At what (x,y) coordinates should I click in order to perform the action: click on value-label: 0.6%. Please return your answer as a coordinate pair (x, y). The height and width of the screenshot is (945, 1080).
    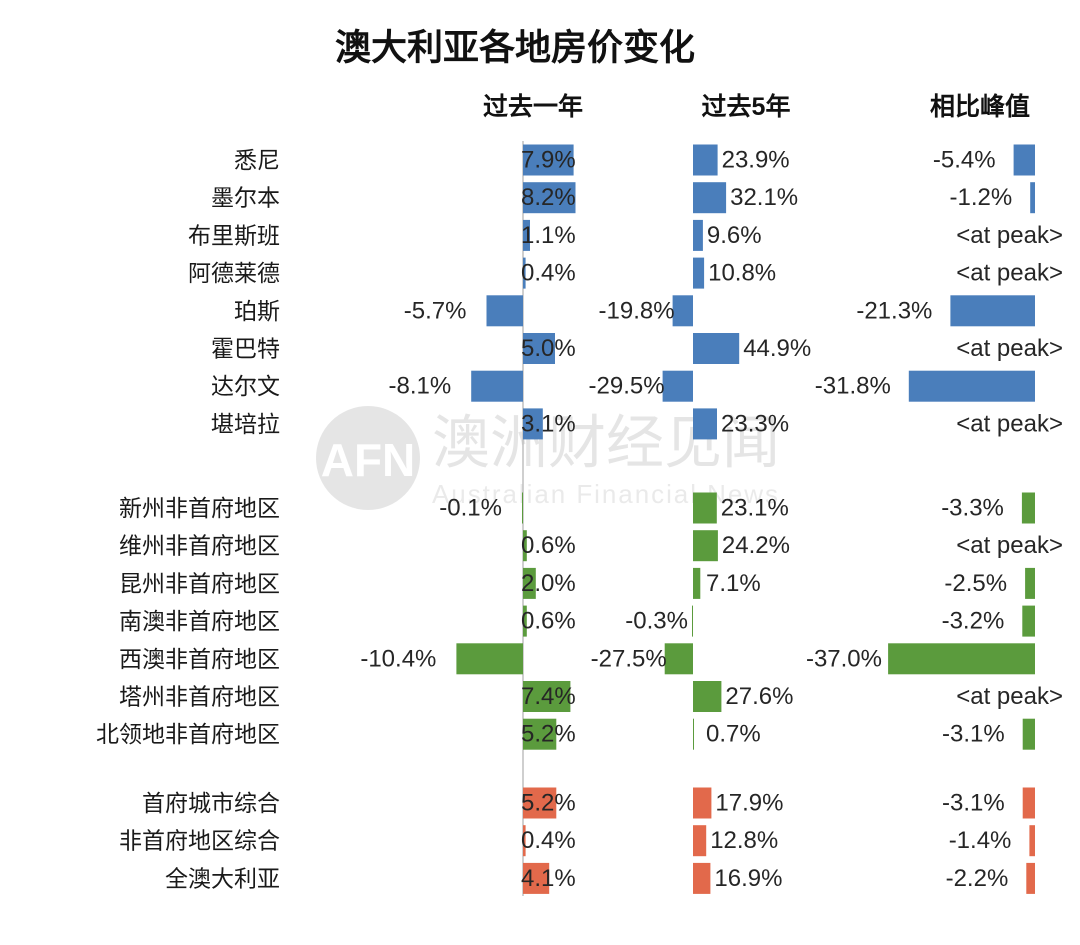
    Looking at the image, I should click on (548, 621).